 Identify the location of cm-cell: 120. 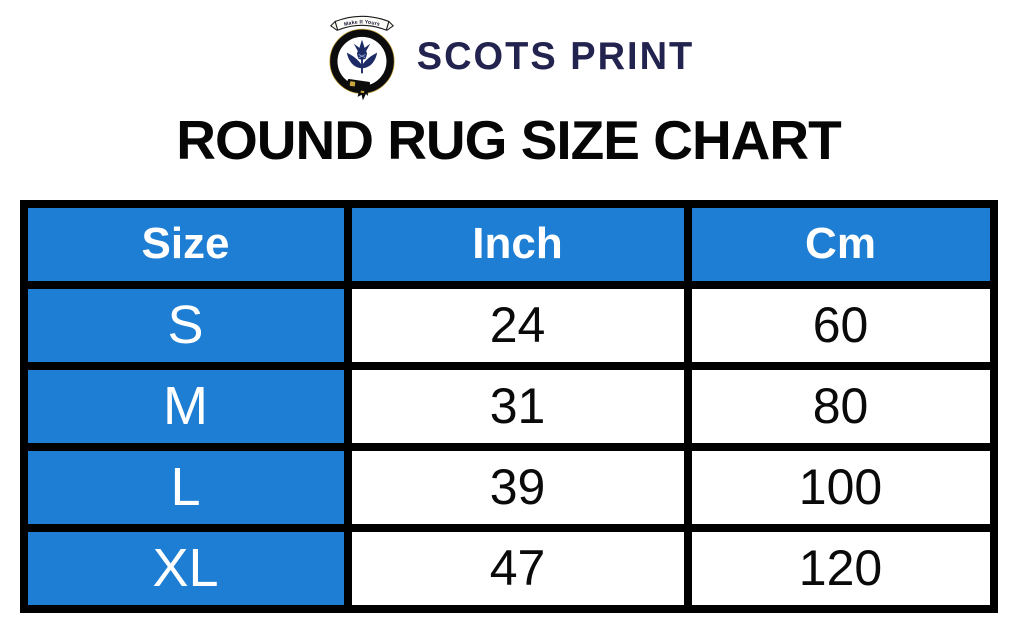
(840, 568).